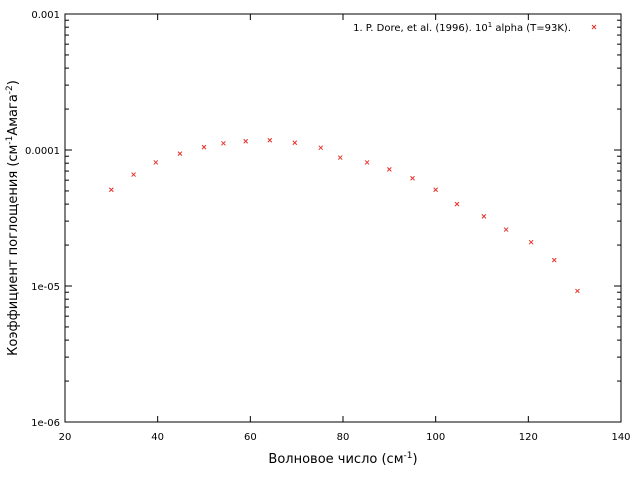 Image resolution: width=640 pixels, height=484 pixels. Describe the element at coordinates (435, 437) in the screenshot. I see `x-tick-label: 100` at that location.